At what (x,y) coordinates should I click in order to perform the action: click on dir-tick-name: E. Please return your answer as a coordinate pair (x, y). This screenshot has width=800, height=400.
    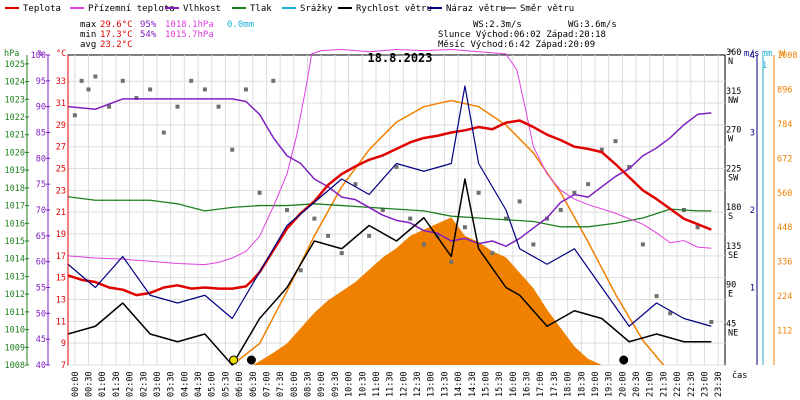
    Looking at the image, I should click on (730, 295).